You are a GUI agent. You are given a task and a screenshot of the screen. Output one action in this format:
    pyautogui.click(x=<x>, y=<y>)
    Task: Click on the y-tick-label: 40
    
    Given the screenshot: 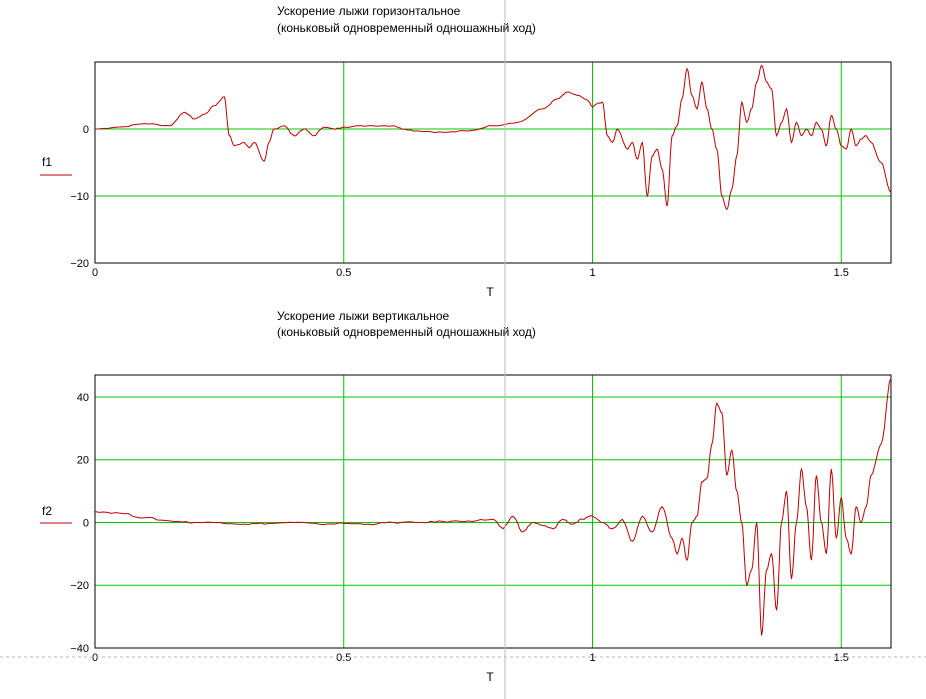 What is the action you would take?
    pyautogui.click(x=83, y=398)
    